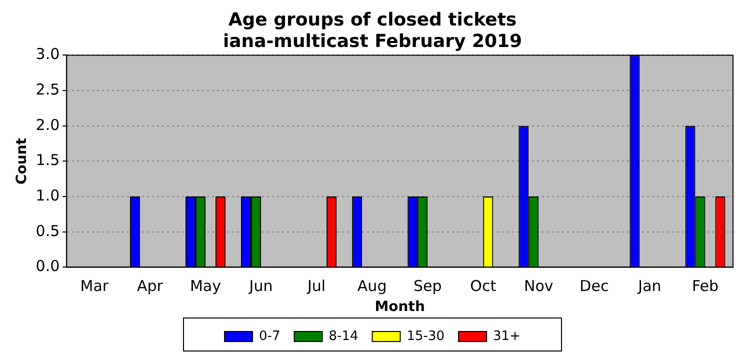  What do you see at coordinates (269, 336) in the screenshot?
I see `legend-label: 0-7` at bounding box center [269, 336].